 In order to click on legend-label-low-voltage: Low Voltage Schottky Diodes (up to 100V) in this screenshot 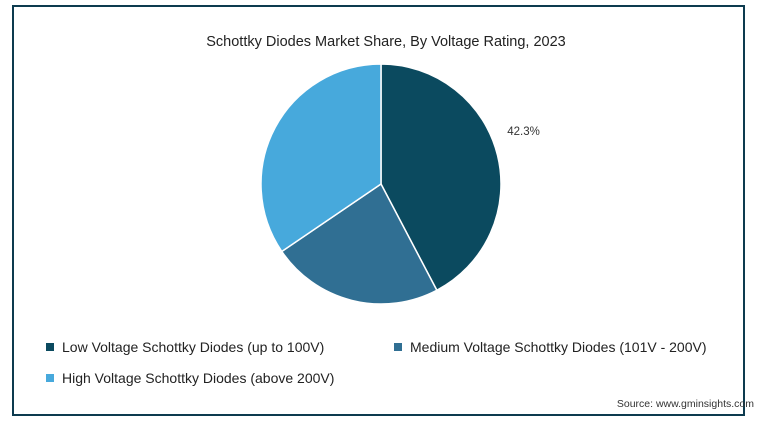, I will do `click(193, 347)`.